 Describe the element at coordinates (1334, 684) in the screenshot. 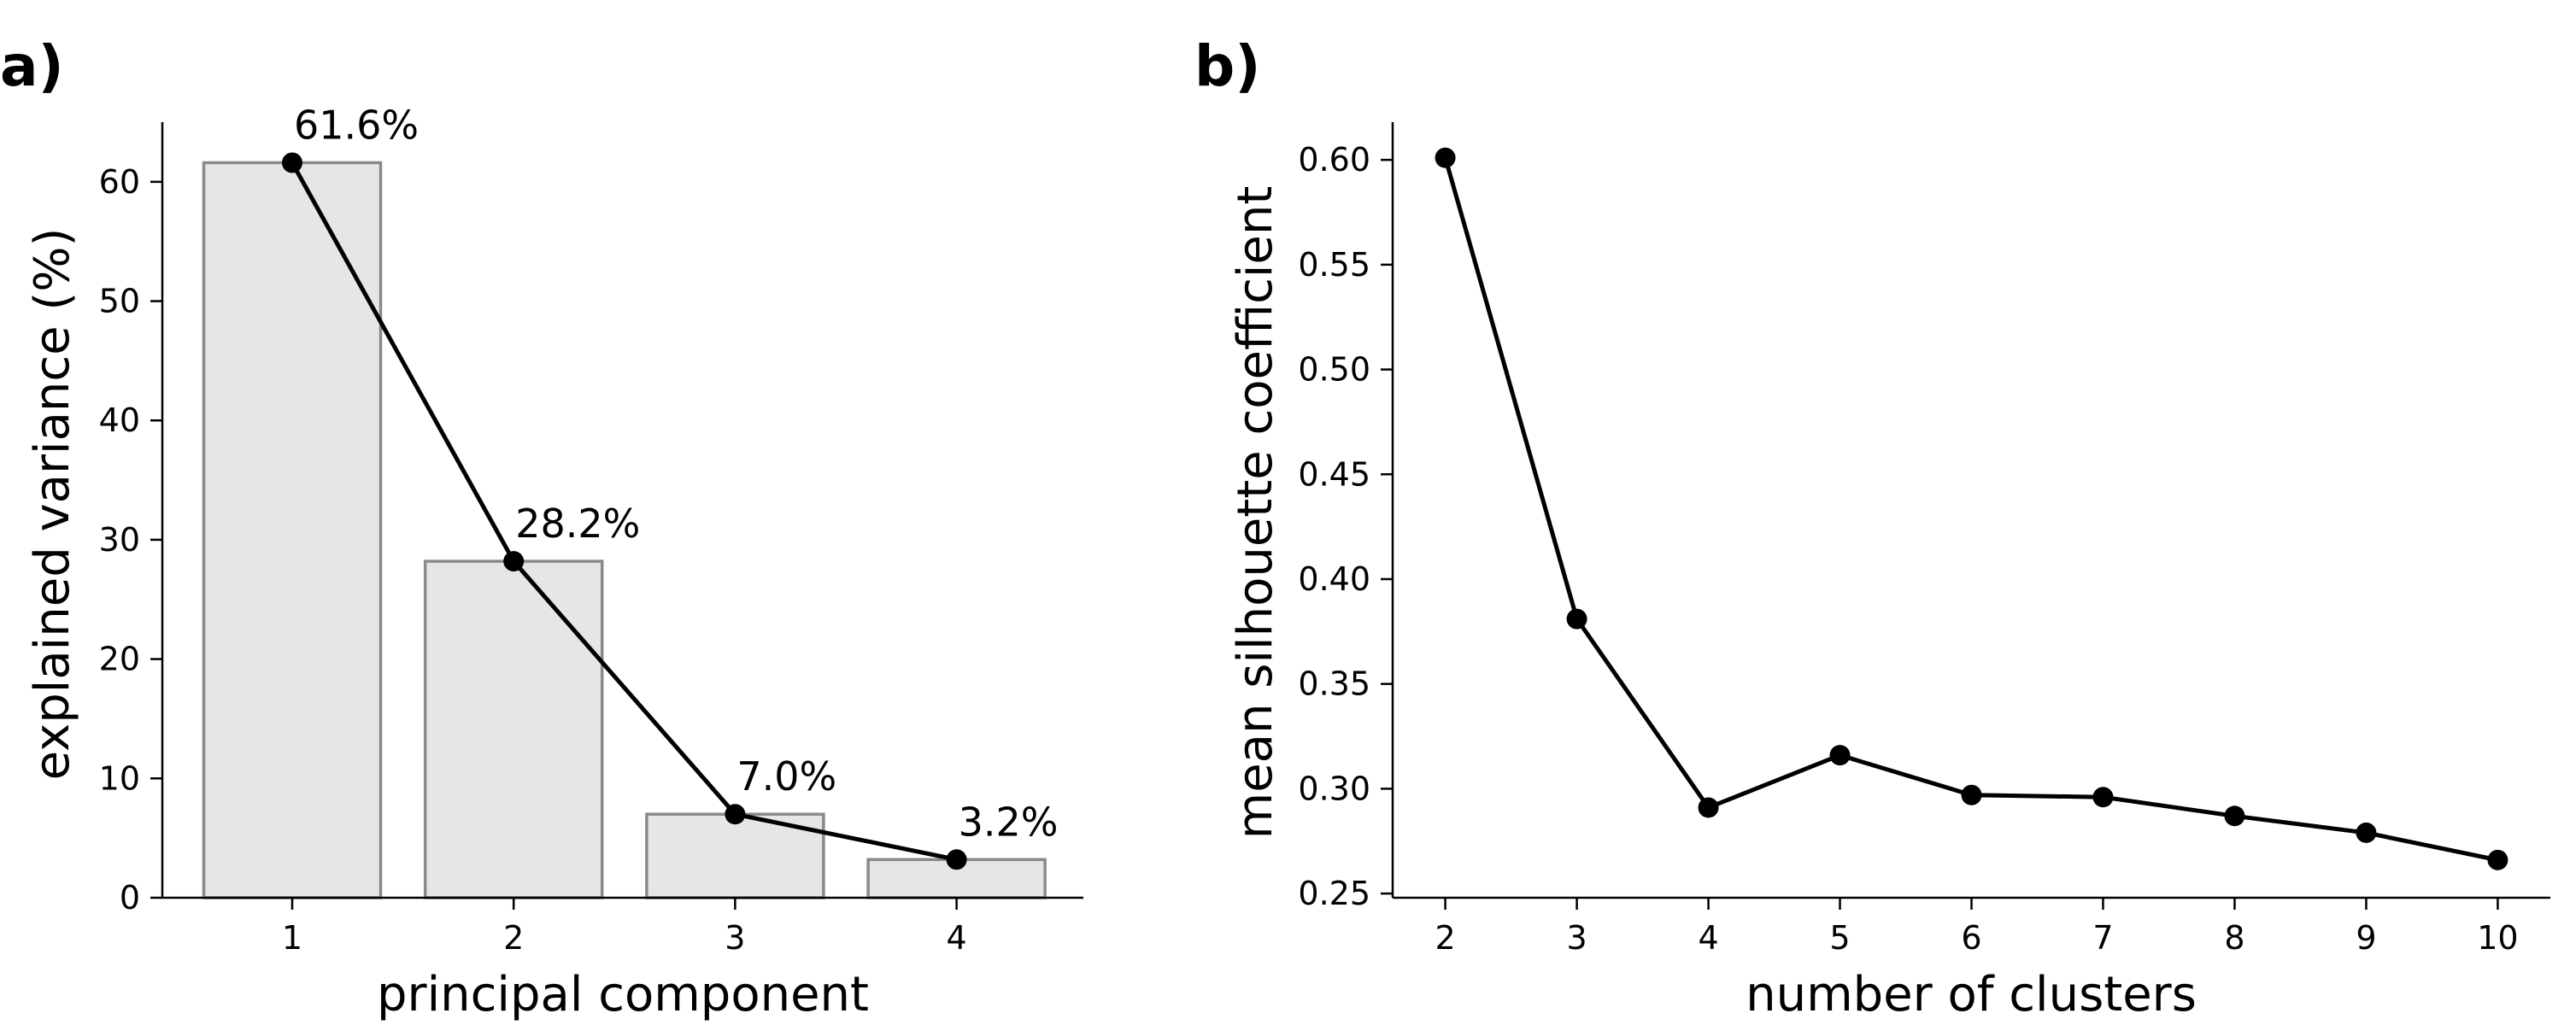

I see `y-tick-label: 0.35` at that location.